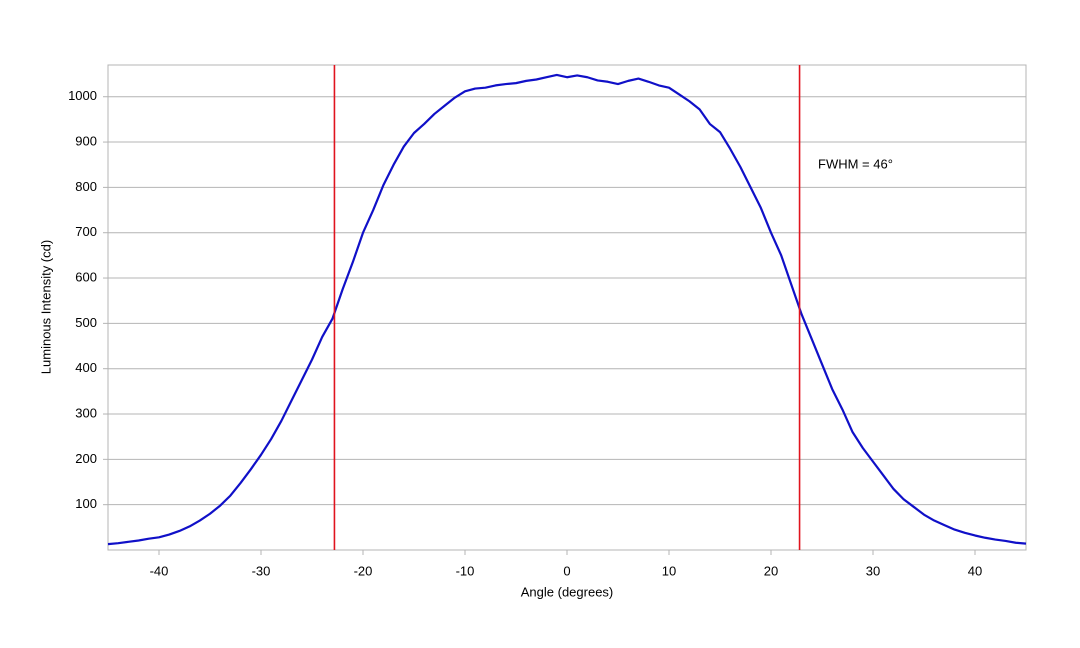 Image resolution: width=1080 pixels, height=648 pixels. Describe the element at coordinates (82, 95) in the screenshot. I see `y-tick-label: 1000` at that location.